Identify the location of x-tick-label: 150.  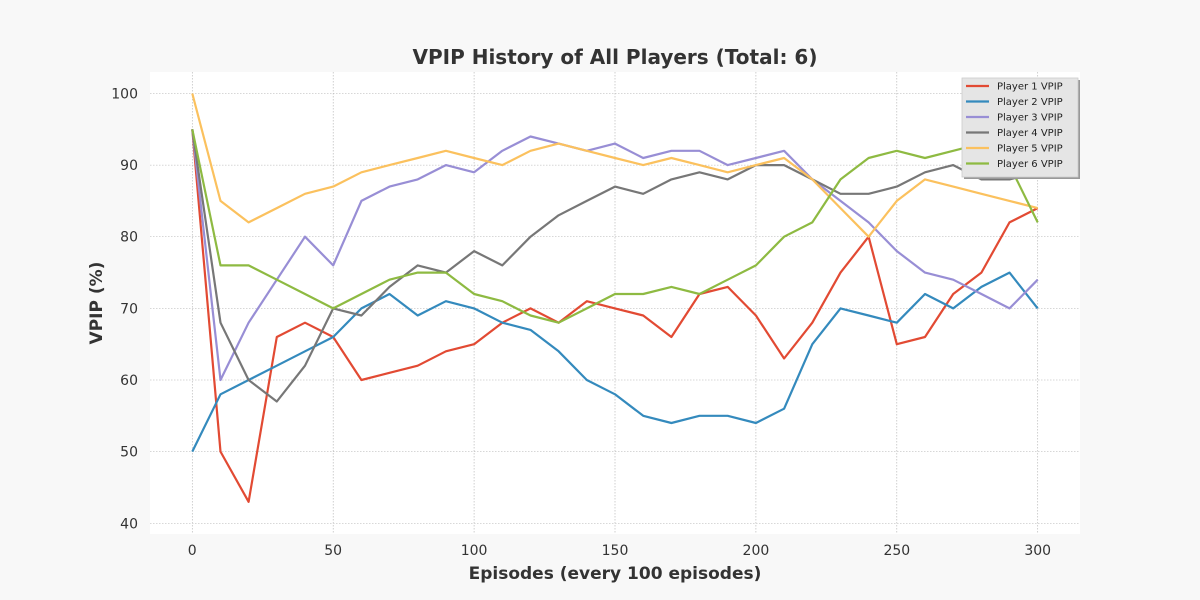
(615, 551).